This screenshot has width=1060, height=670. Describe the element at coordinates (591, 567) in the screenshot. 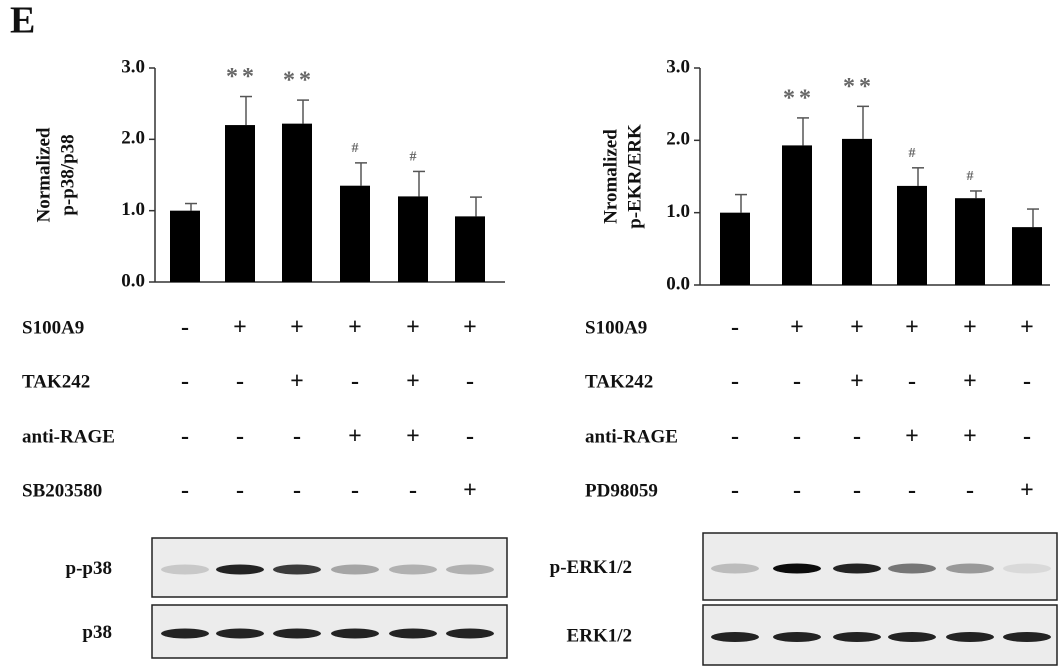

I see `blot-label: p-ERK1/2` at that location.